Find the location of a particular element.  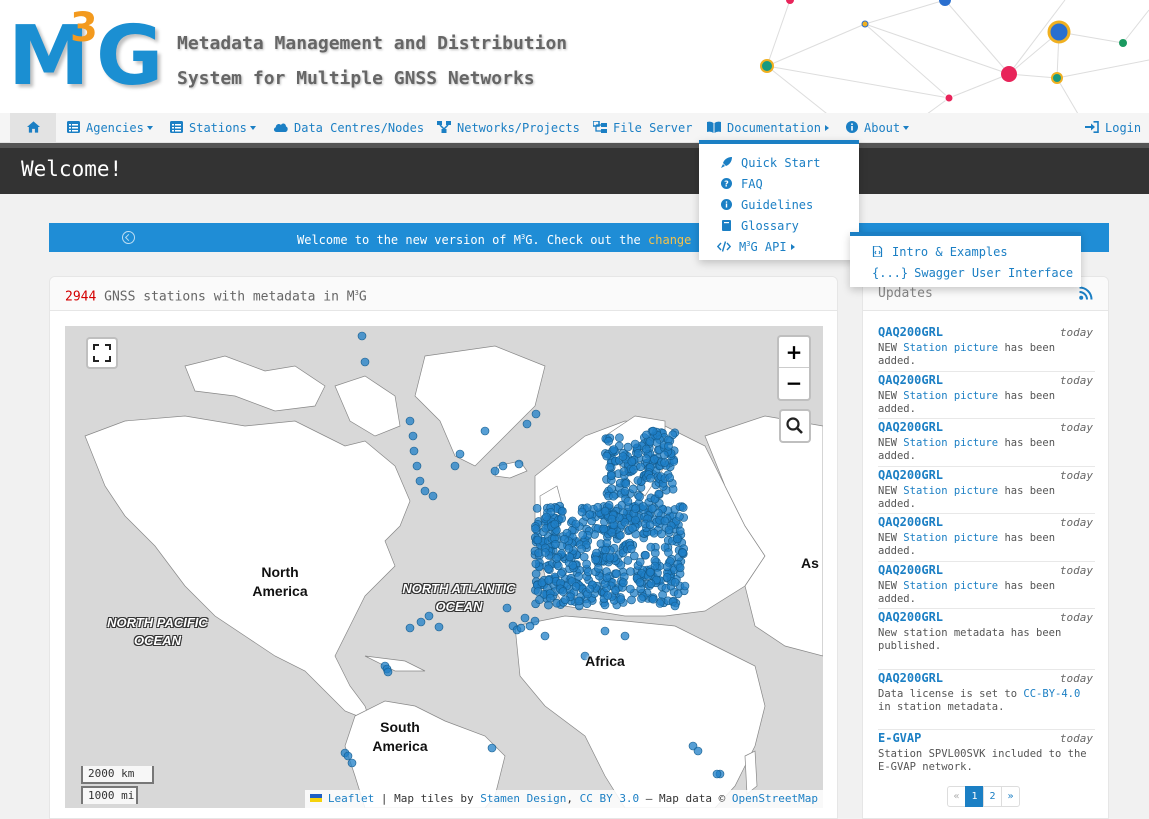

fullscreen-button is located at coordinates (102, 353).